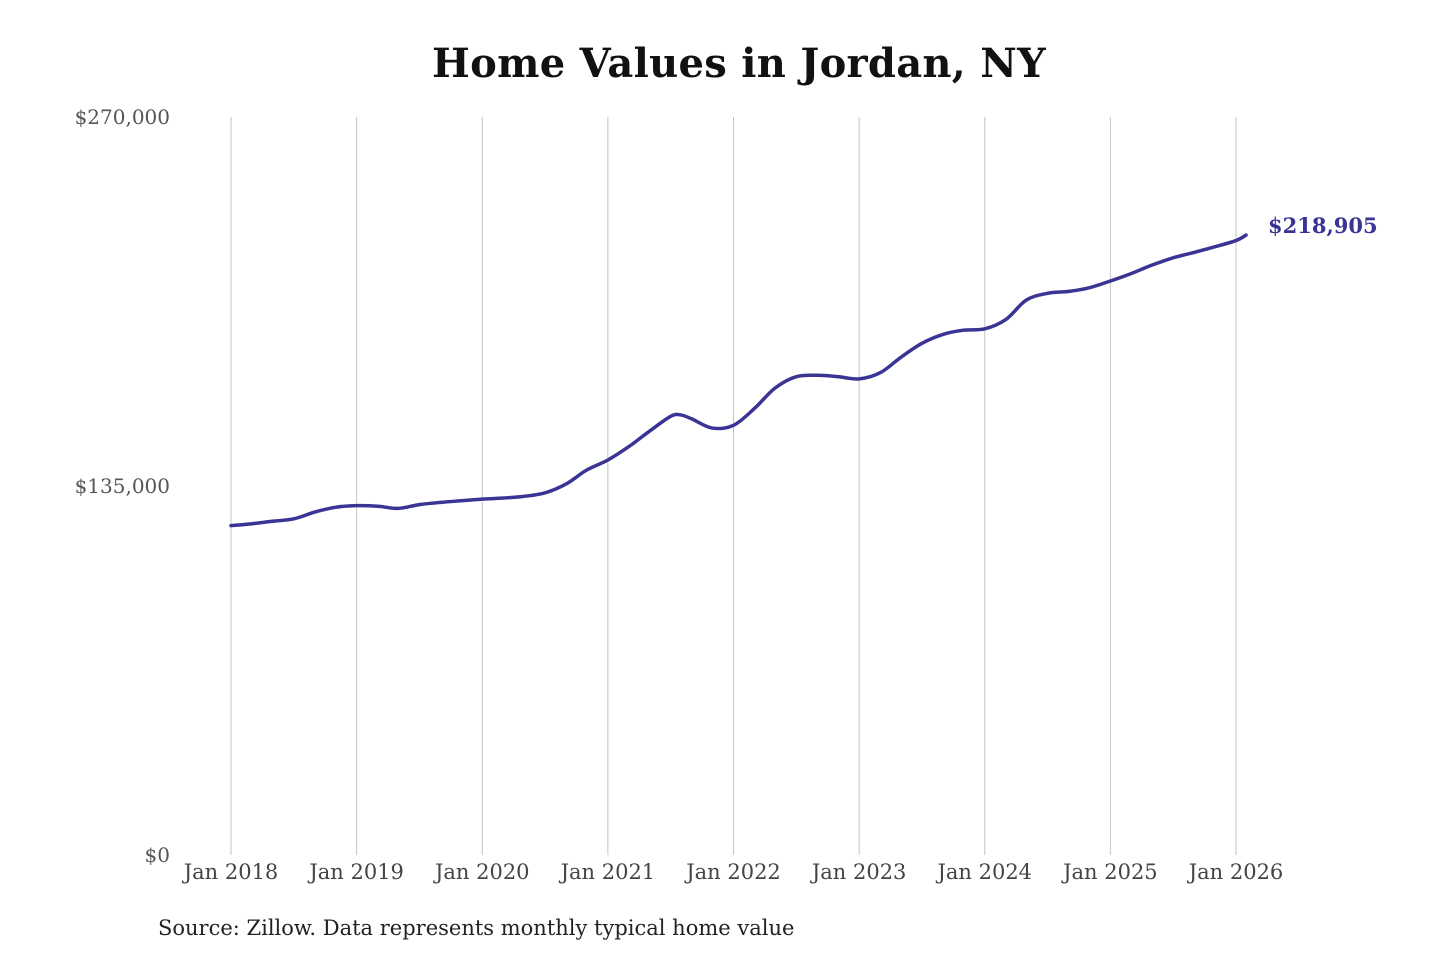 Image resolution: width=1440 pixels, height=960 pixels. I want to click on end-labels: $218,905, so click(1323, 225).